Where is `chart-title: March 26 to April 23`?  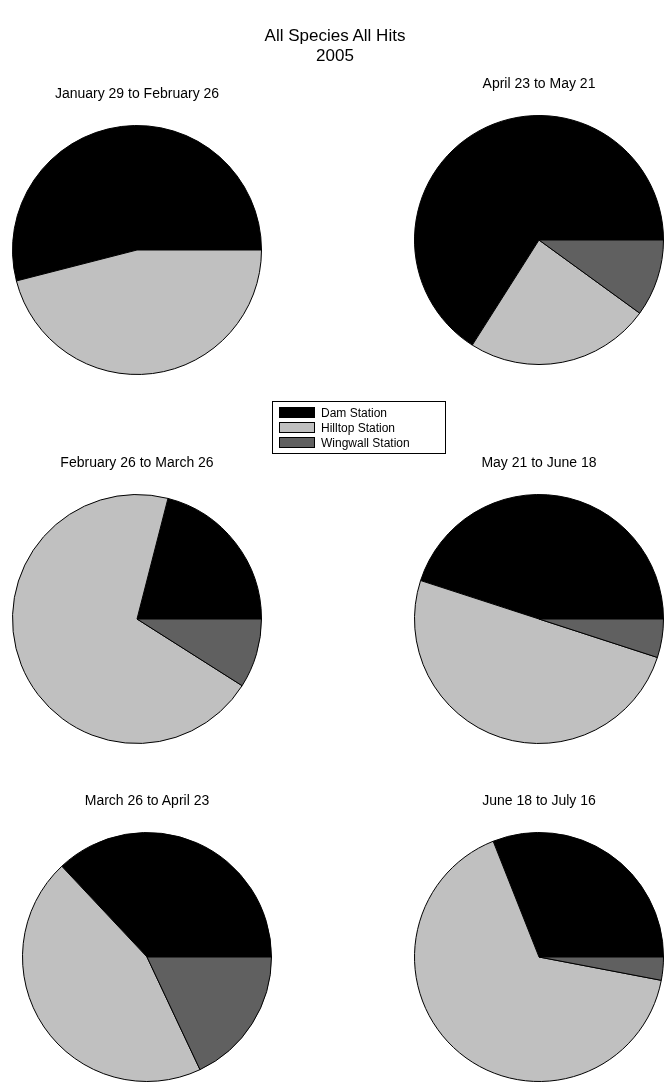
chart-title: March 26 to April 23 is located at coordinates (147, 800).